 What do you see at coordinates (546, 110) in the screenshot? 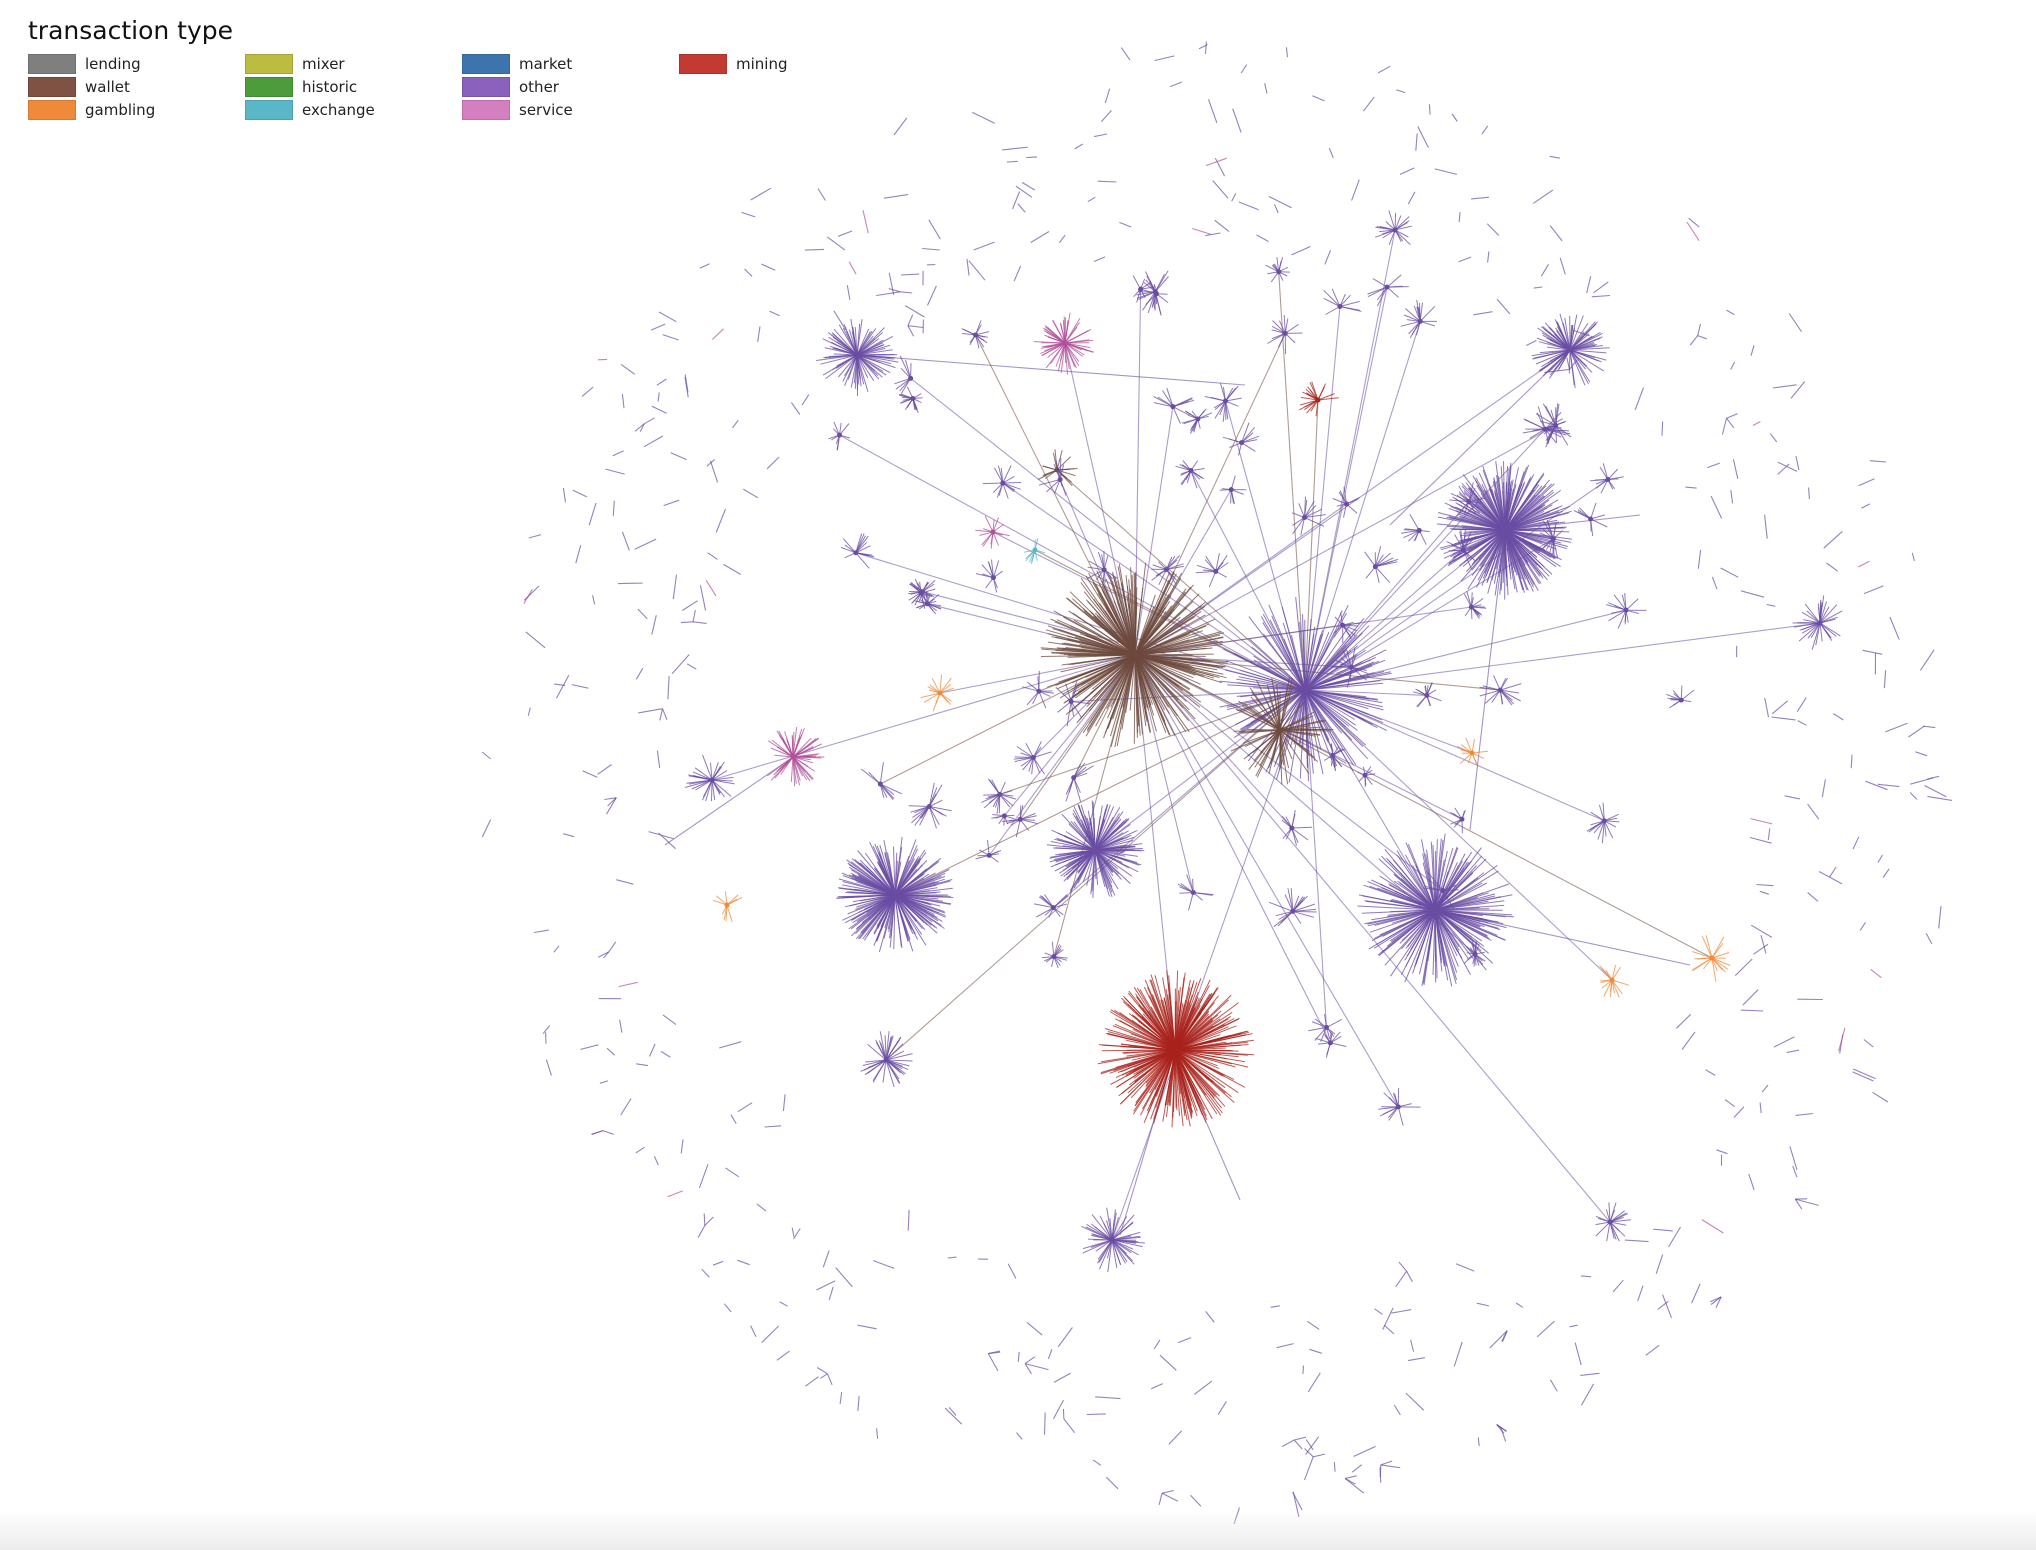
I see `legend-label: service` at bounding box center [546, 110].